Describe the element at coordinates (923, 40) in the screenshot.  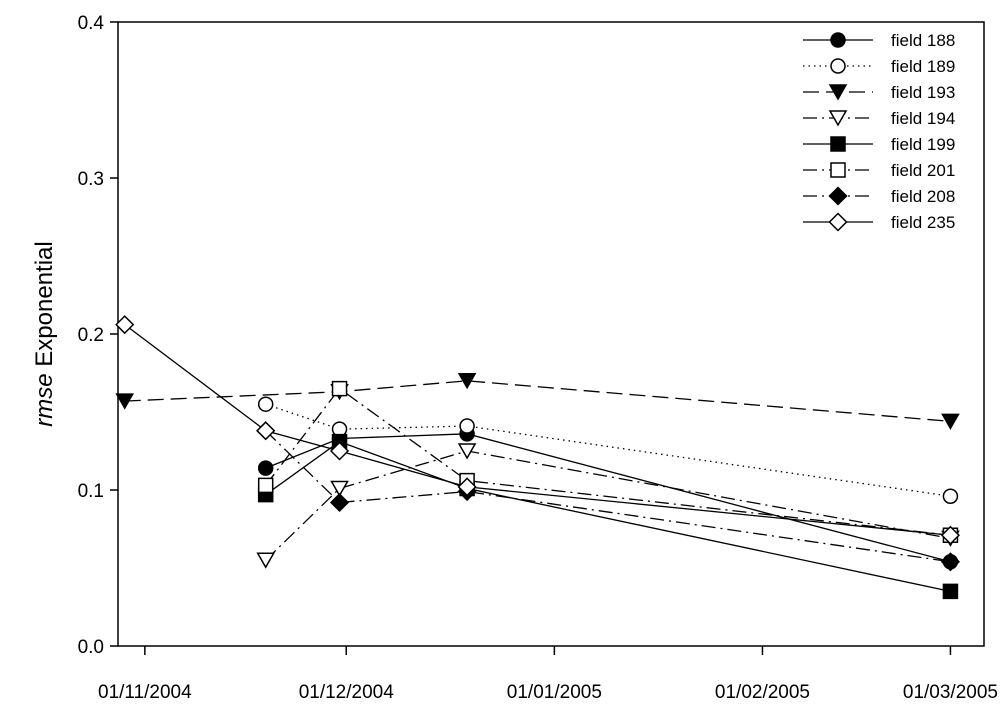
I see `legend-label-field-188: field 188` at that location.